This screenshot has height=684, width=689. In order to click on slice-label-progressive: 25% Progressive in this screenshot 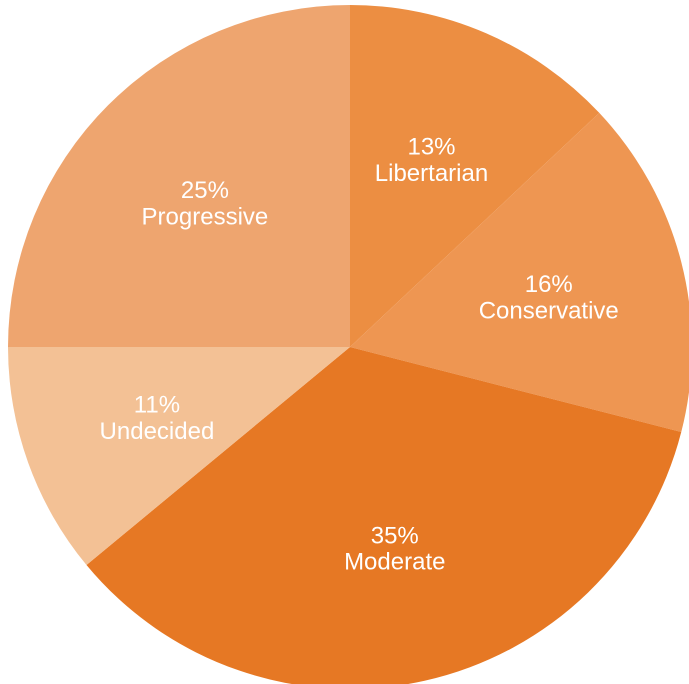, I will do `click(205, 203)`.